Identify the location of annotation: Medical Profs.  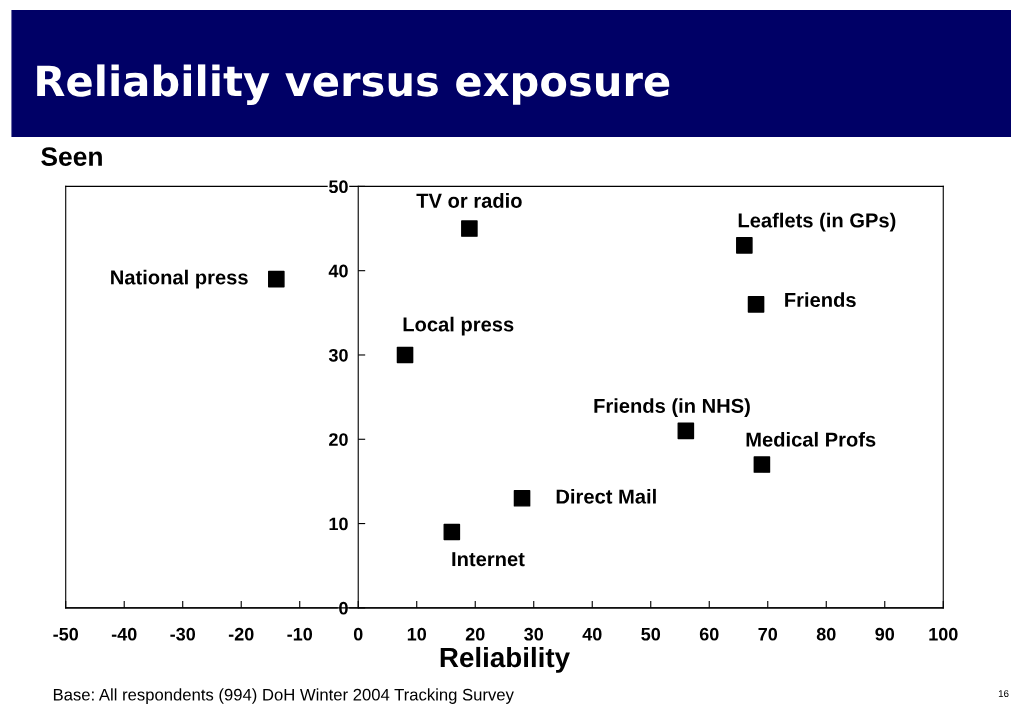
(811, 439).